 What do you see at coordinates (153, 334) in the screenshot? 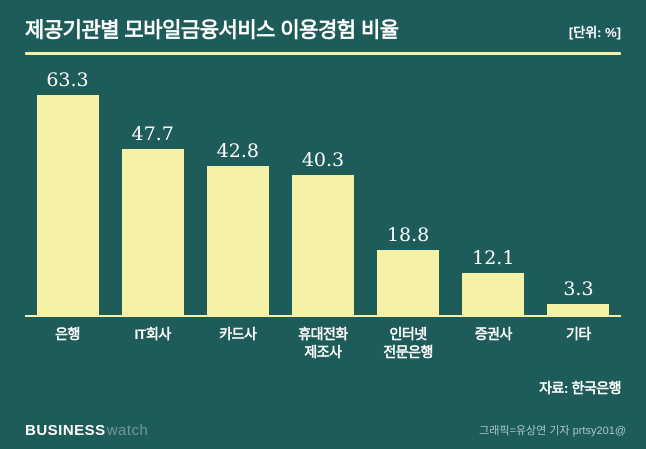
I see `category-label: IT회사` at bounding box center [153, 334].